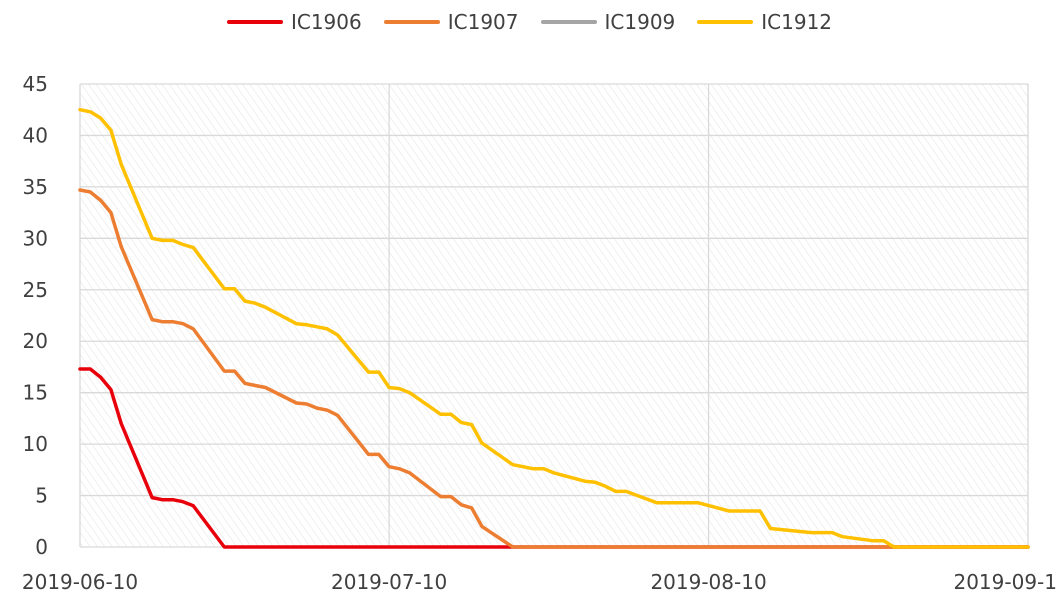  What do you see at coordinates (41, 496) in the screenshot?
I see `y-tick-label: 5` at bounding box center [41, 496].